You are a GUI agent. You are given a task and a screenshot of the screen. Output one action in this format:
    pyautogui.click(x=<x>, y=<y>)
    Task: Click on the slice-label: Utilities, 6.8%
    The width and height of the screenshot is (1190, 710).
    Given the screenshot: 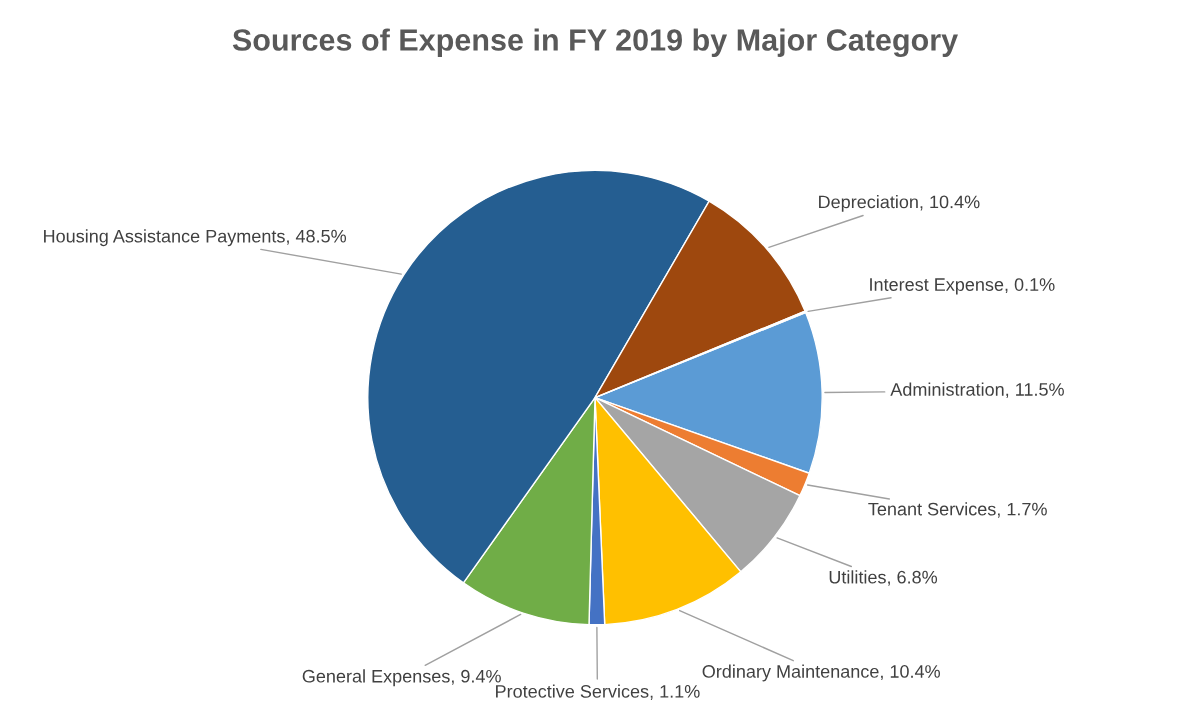 What is the action you would take?
    pyautogui.click(x=883, y=578)
    